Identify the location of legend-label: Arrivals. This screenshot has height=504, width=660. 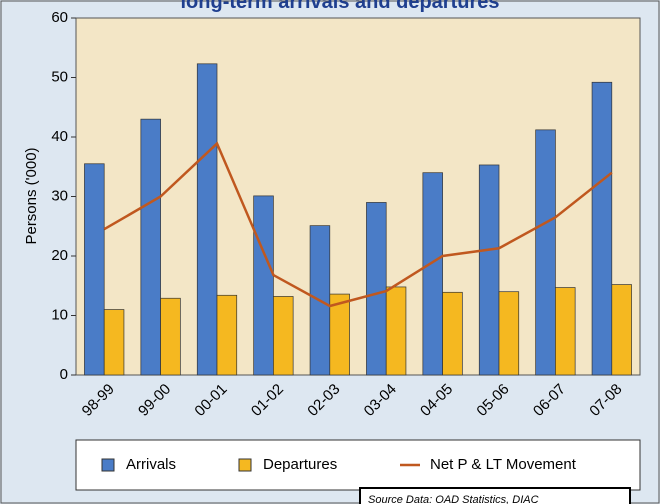
(151, 464).